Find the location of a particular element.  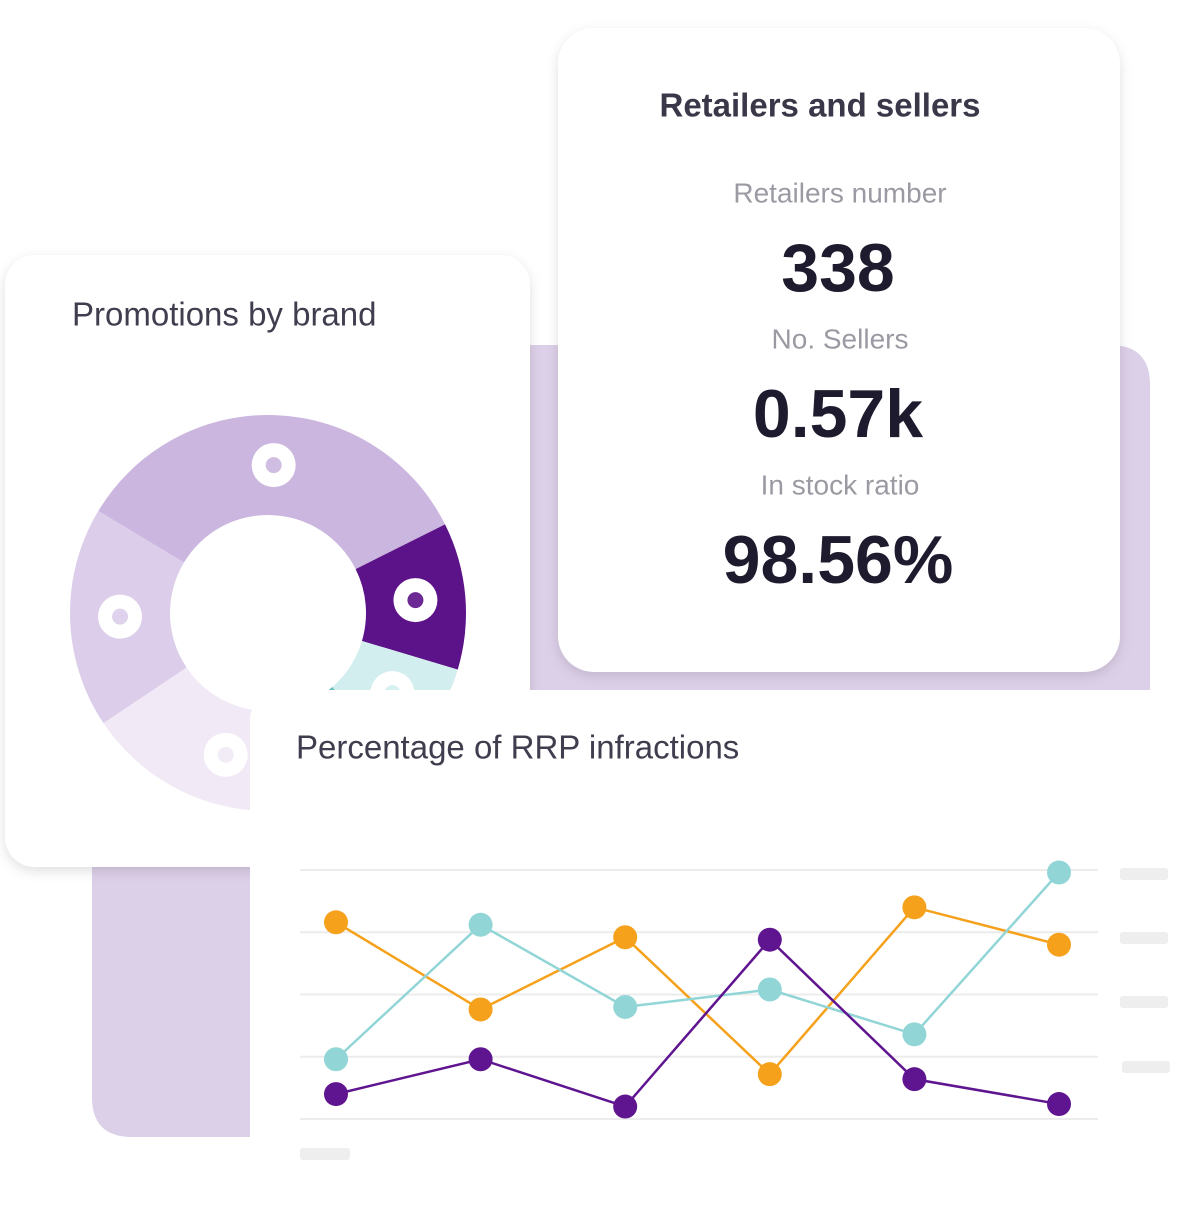

stat-value: 338 is located at coordinates (837, 268).